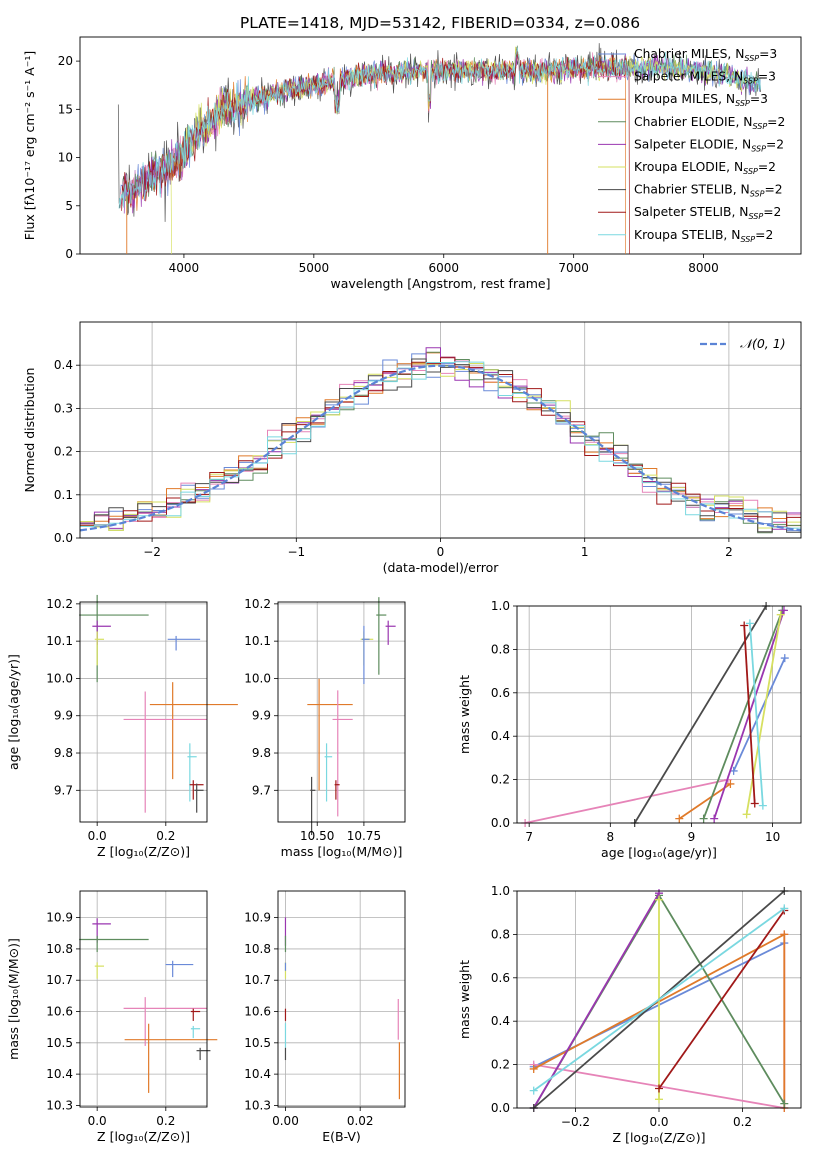 This screenshot has height=1170, width=819. What do you see at coordinates (296, 552) in the screenshot?
I see `x-tick-label: −1` at bounding box center [296, 552].